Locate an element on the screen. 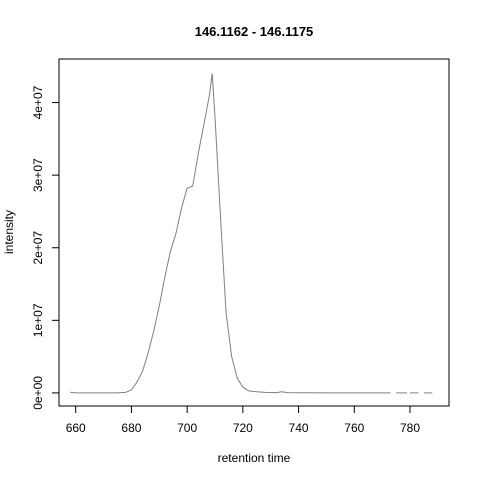  x-axis-label: retention time is located at coordinates (254, 458).